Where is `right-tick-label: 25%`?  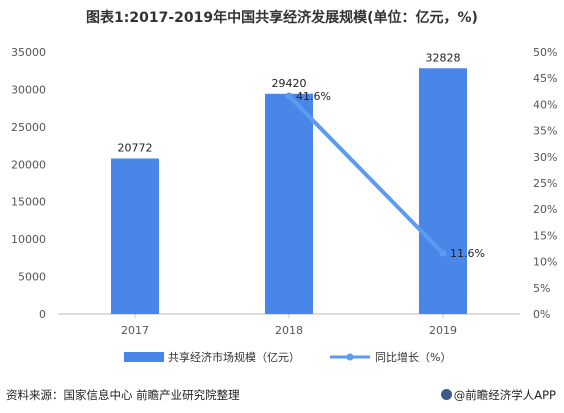
right-tick-label: 25% is located at coordinates (545, 183).